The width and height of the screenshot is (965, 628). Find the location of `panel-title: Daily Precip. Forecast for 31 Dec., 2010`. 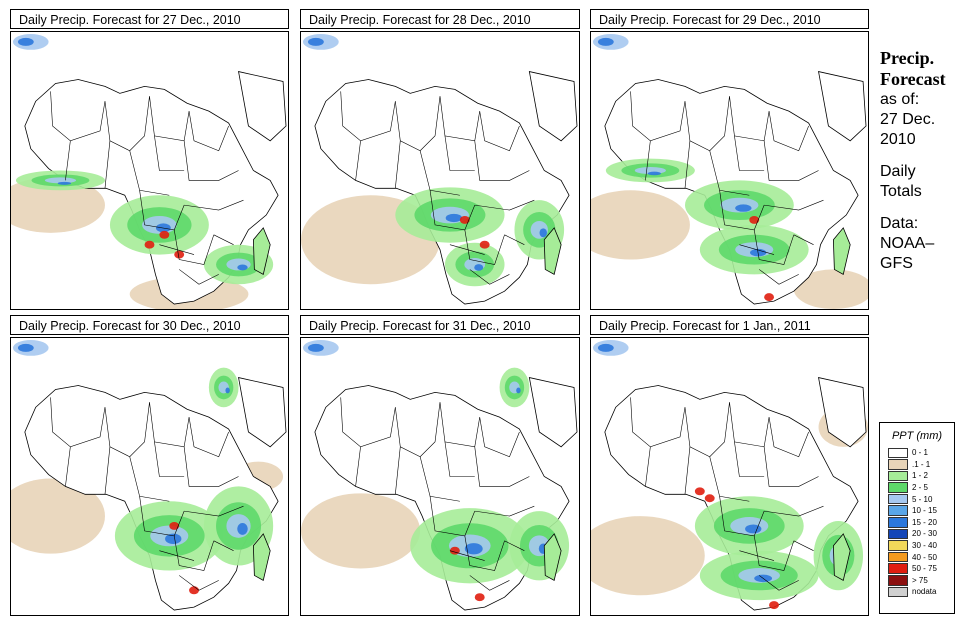

panel-title: Daily Precip. Forecast for 31 Dec., 2010 is located at coordinates (440, 325).